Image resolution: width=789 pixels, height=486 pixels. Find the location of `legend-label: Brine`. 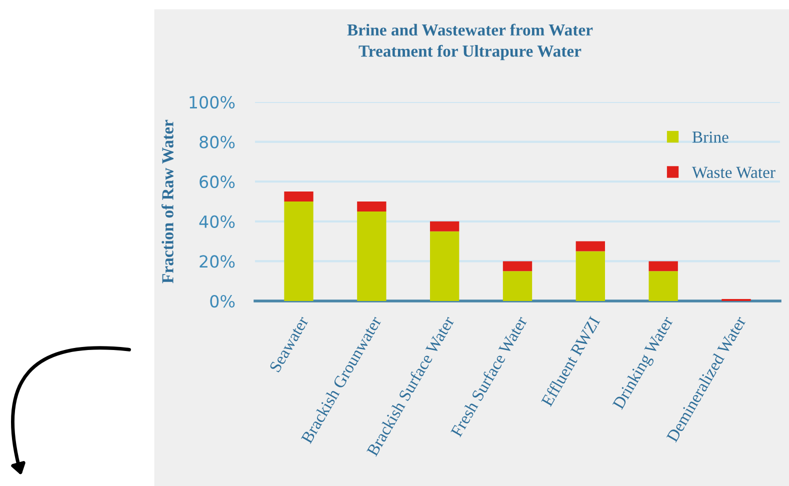

legend-label: Brine is located at coordinates (710, 137).